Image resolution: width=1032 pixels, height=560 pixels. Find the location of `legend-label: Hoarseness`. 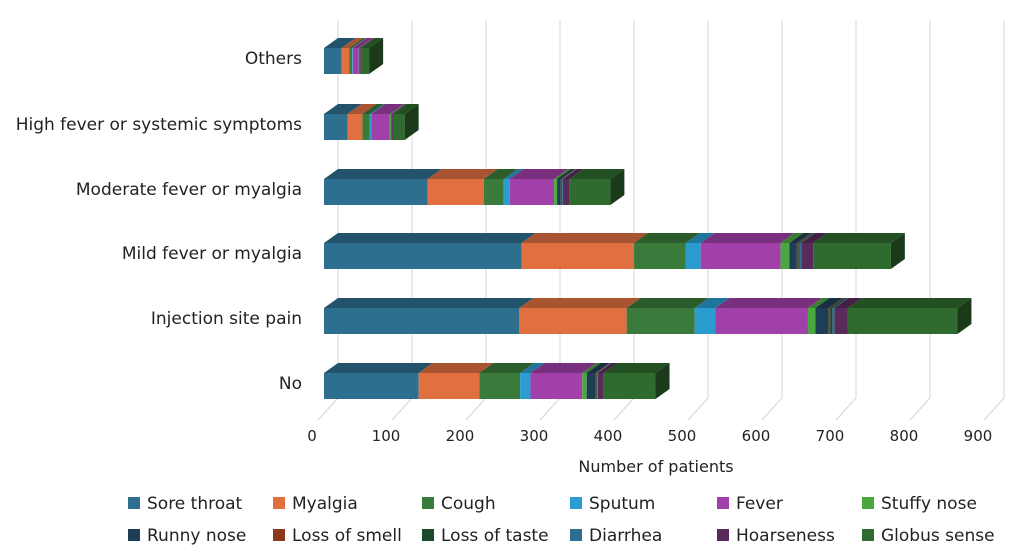

legend-label: Hoarseness is located at coordinates (785, 536).